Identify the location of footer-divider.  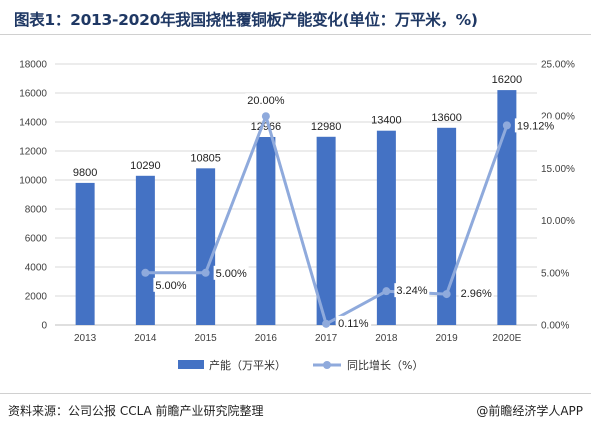
(295, 393).